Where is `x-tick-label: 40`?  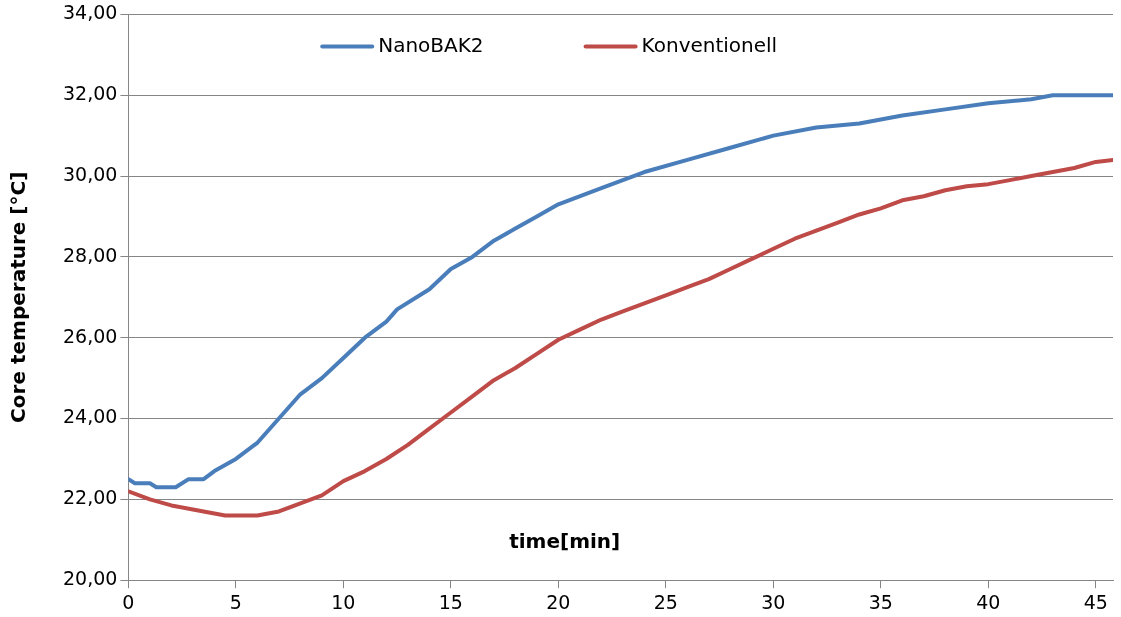 x-tick-label: 40 is located at coordinates (988, 601).